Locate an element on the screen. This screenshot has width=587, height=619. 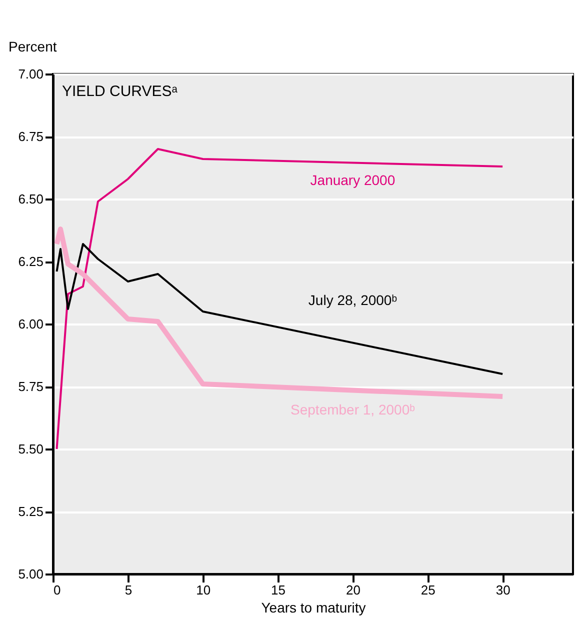
x-tick-label: 5 is located at coordinates (128, 590).